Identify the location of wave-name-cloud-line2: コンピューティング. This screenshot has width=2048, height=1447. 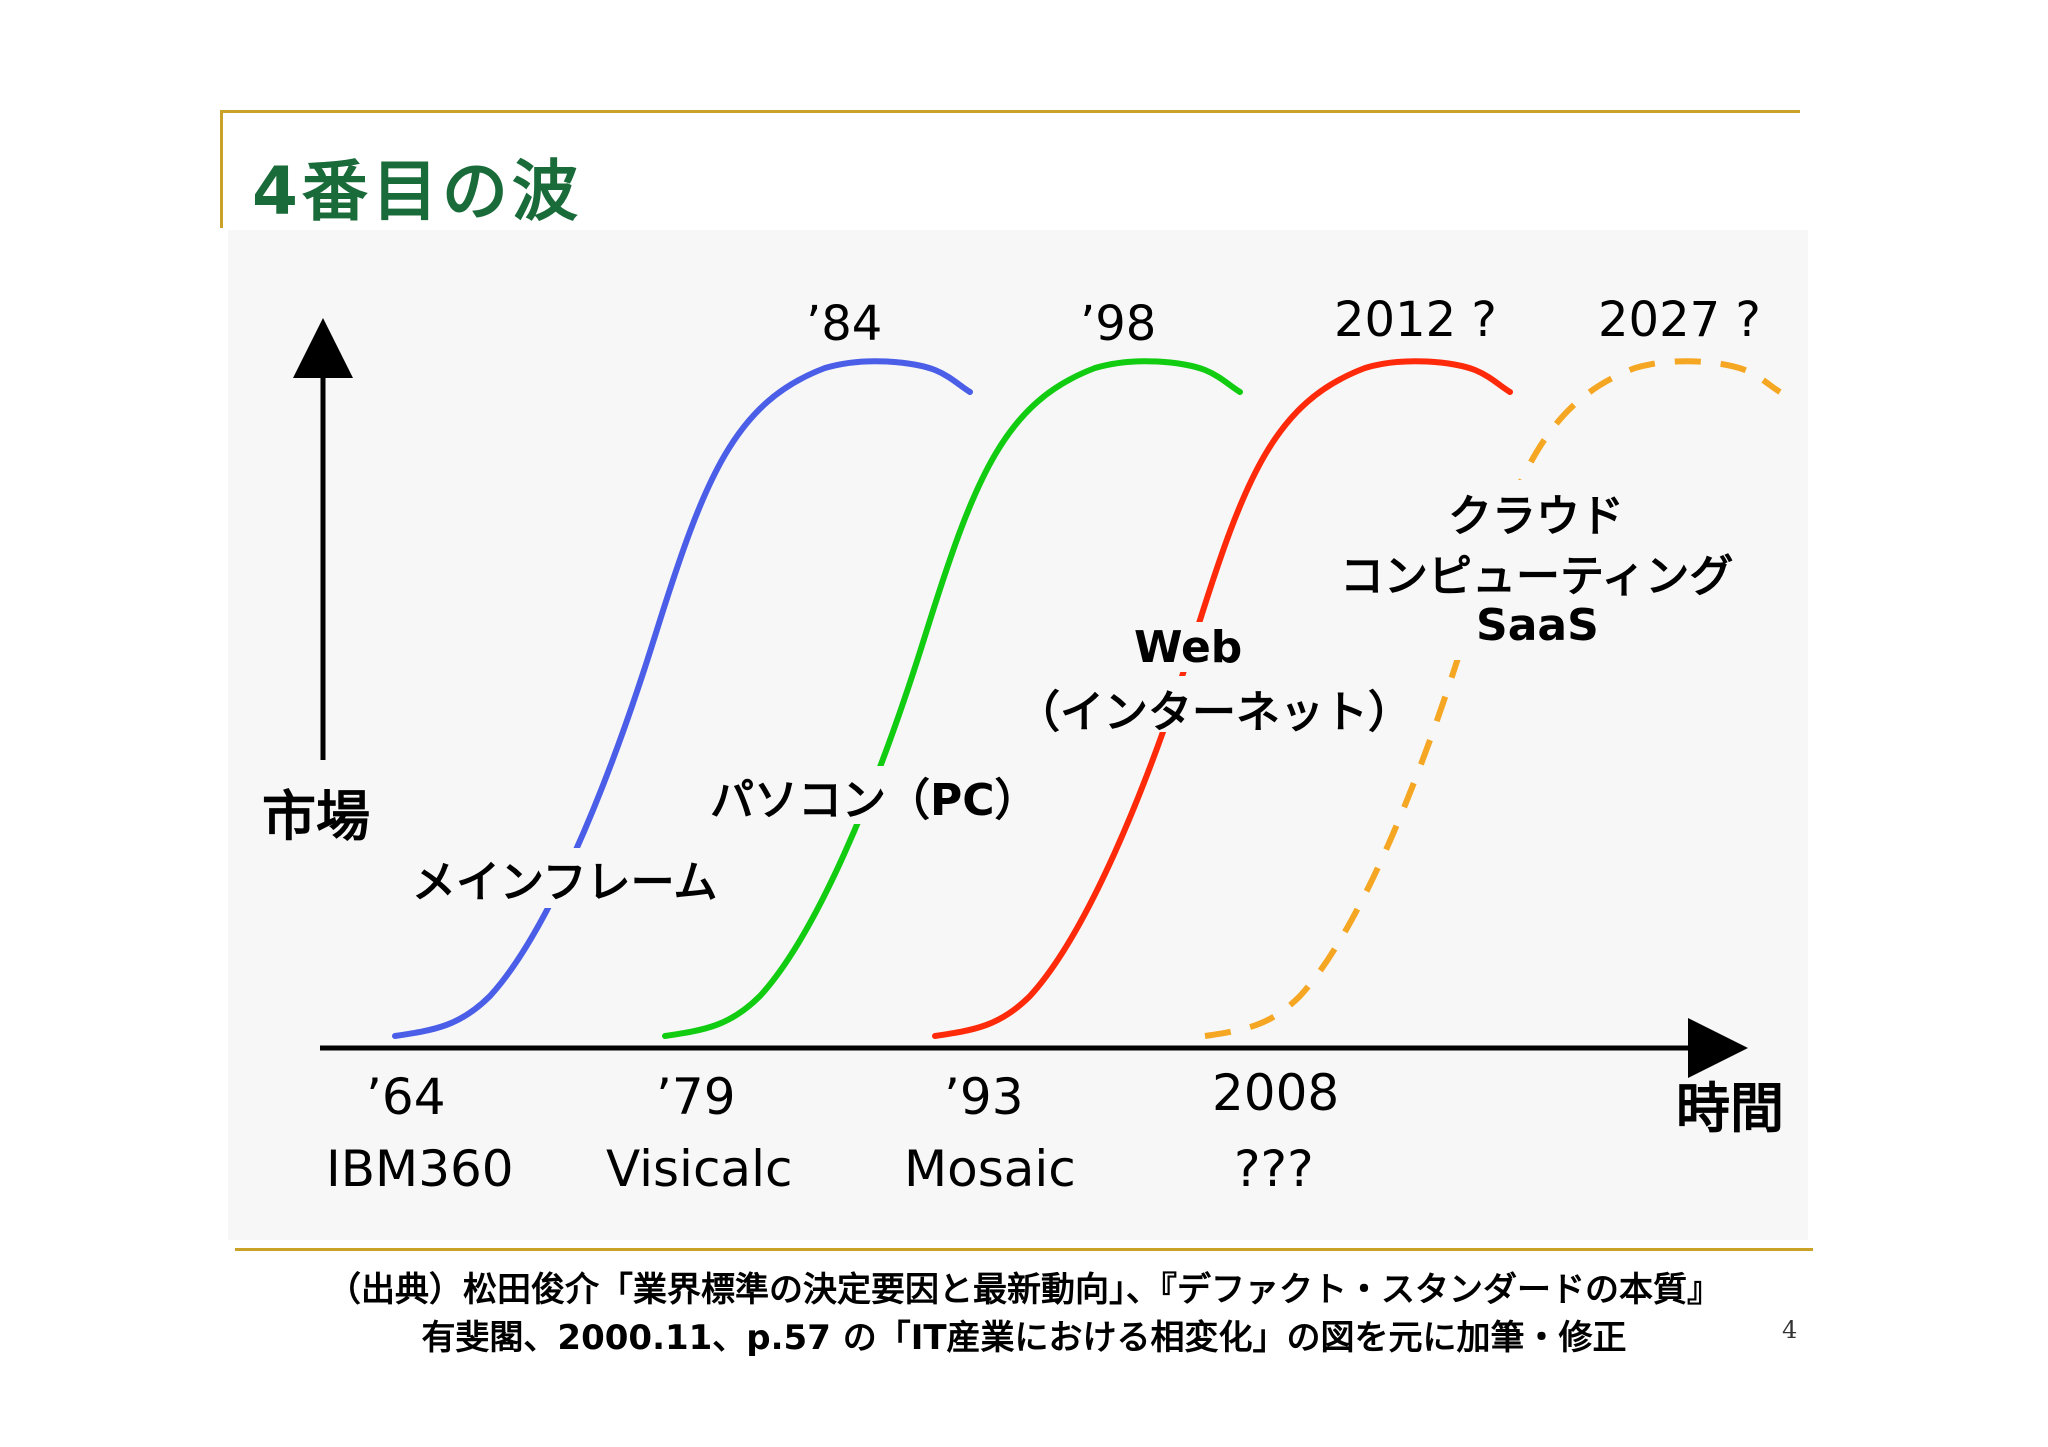
(1537, 576).